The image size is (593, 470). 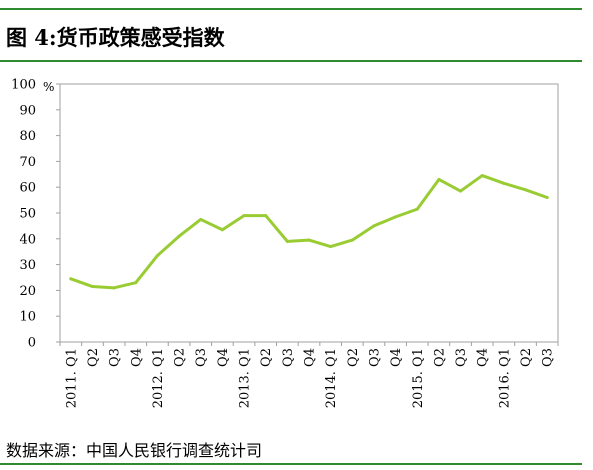 What do you see at coordinates (27, 317) in the screenshot?
I see `y-tick-label: 10` at bounding box center [27, 317].